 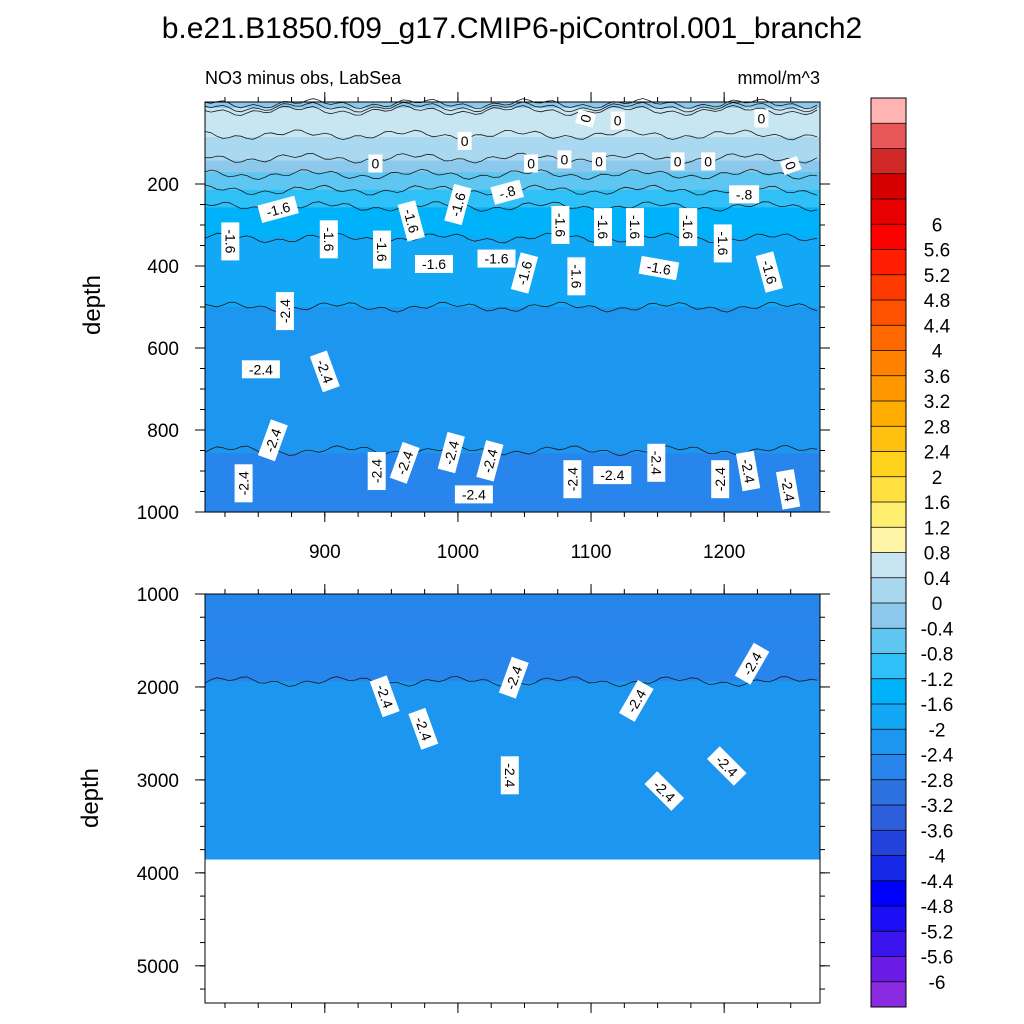 What do you see at coordinates (937, 402) in the screenshot?
I see `colorbar-label: 3.2` at bounding box center [937, 402].